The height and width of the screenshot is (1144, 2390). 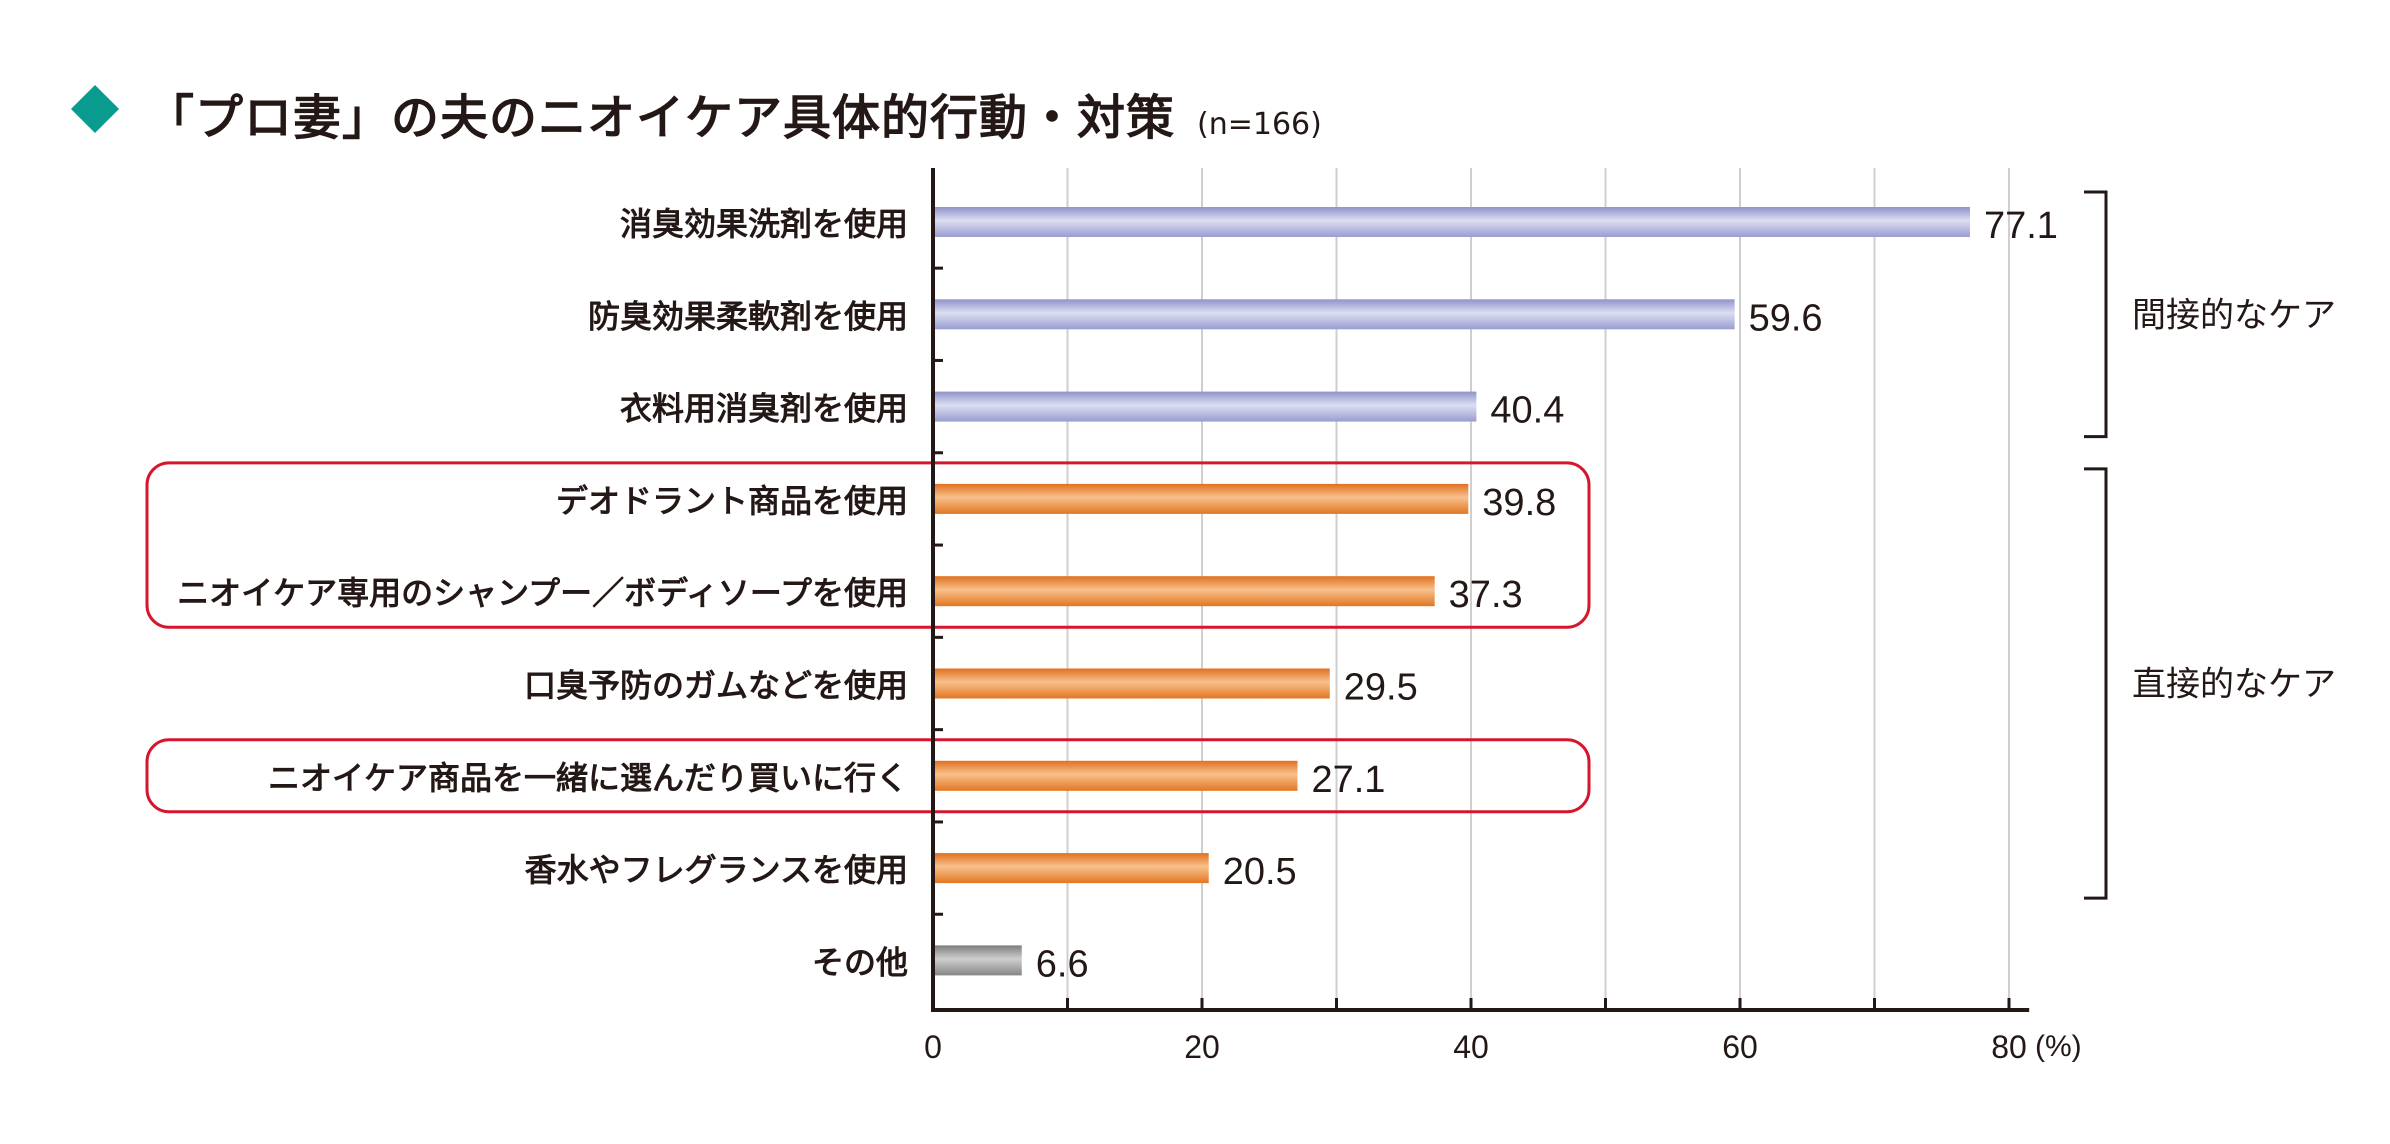 I want to click on x-tick-label: 40, so click(x=1471, y=1047).